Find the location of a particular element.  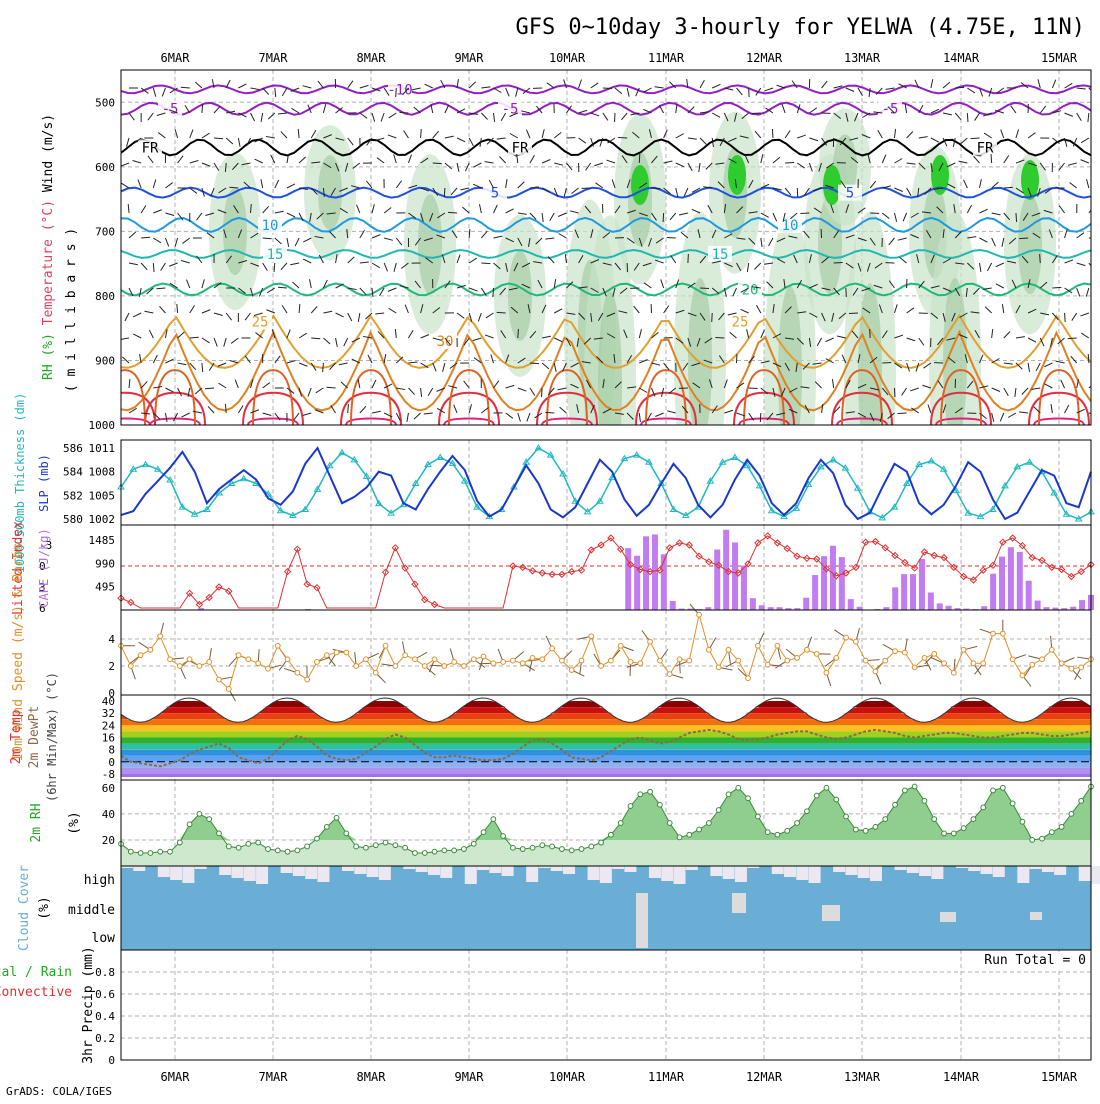

date-label-top: 12MAR is located at coordinates (764, 58).